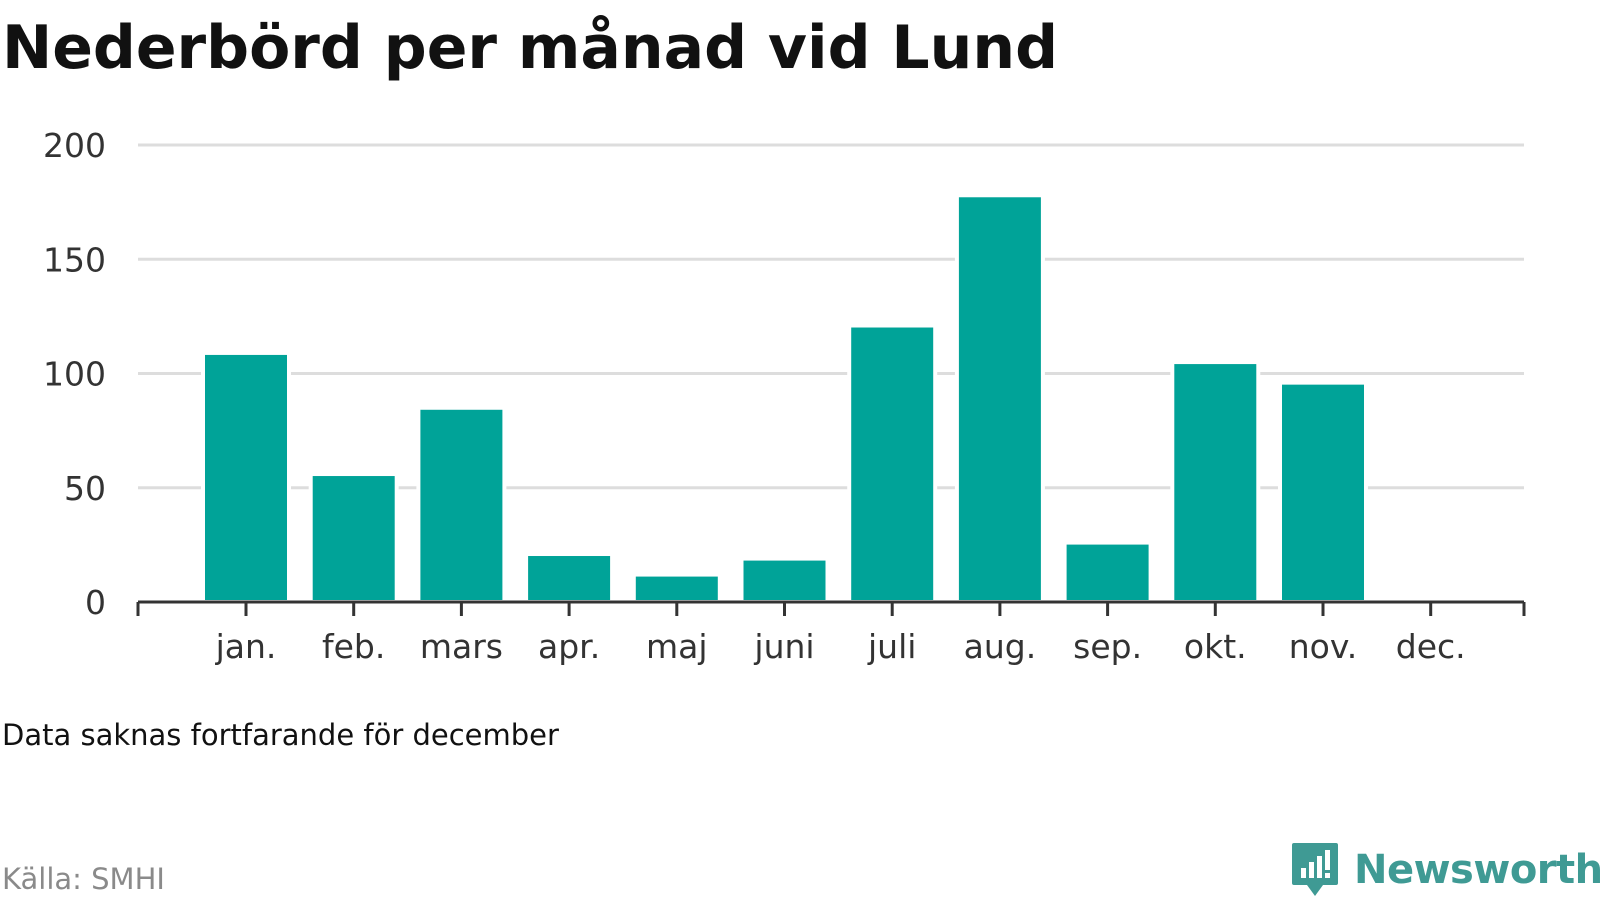  What do you see at coordinates (891, 646) in the screenshot?
I see `x-tick-label: juli` at bounding box center [891, 646].